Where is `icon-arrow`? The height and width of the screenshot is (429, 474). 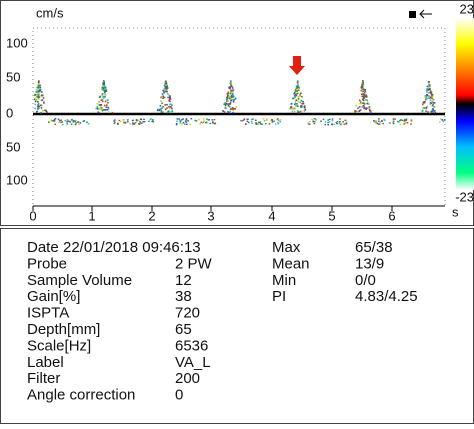
icon-arrow is located at coordinates (425, 14).